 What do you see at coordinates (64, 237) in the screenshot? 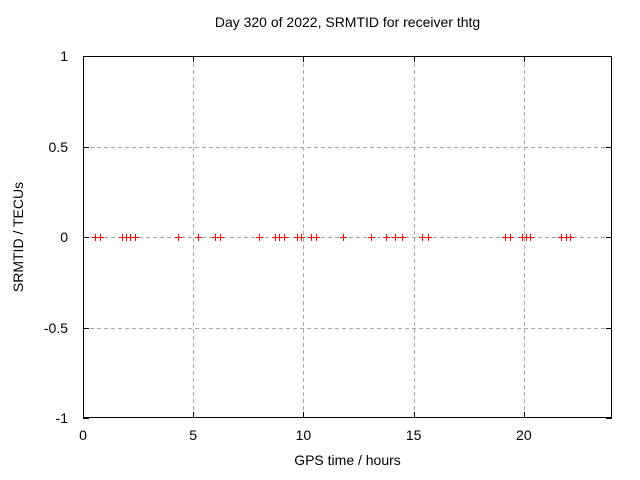
I see `y-tick-label: 0` at bounding box center [64, 237].